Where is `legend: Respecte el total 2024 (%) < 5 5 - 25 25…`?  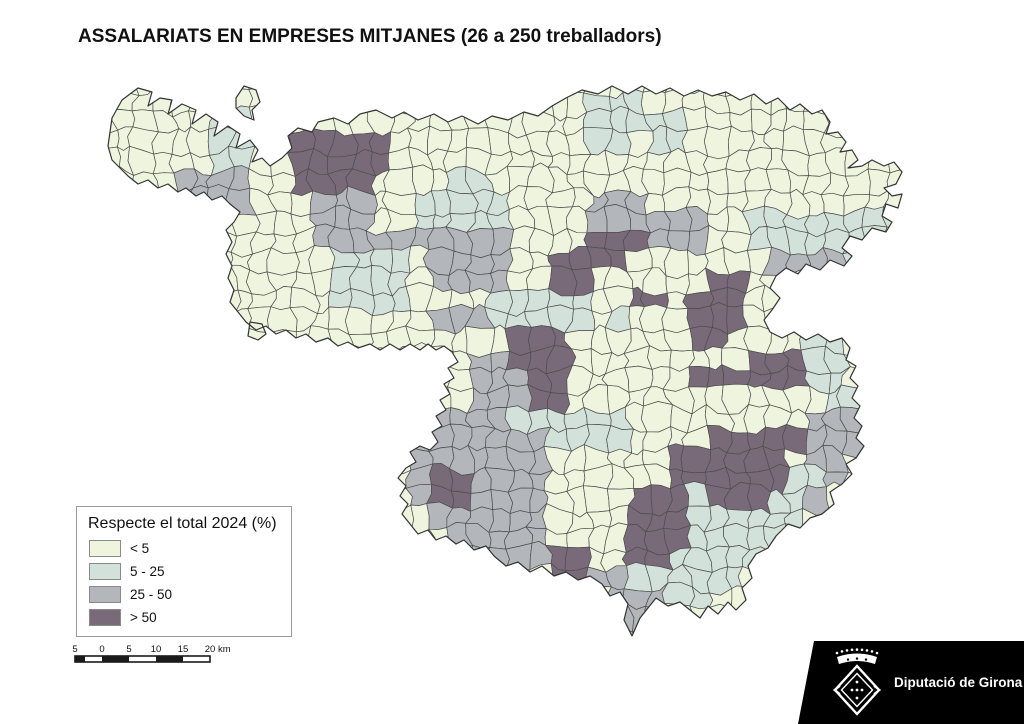 legend: Respecte el total 2024 (%) < 5 5 - 25 25… is located at coordinates (184, 571).